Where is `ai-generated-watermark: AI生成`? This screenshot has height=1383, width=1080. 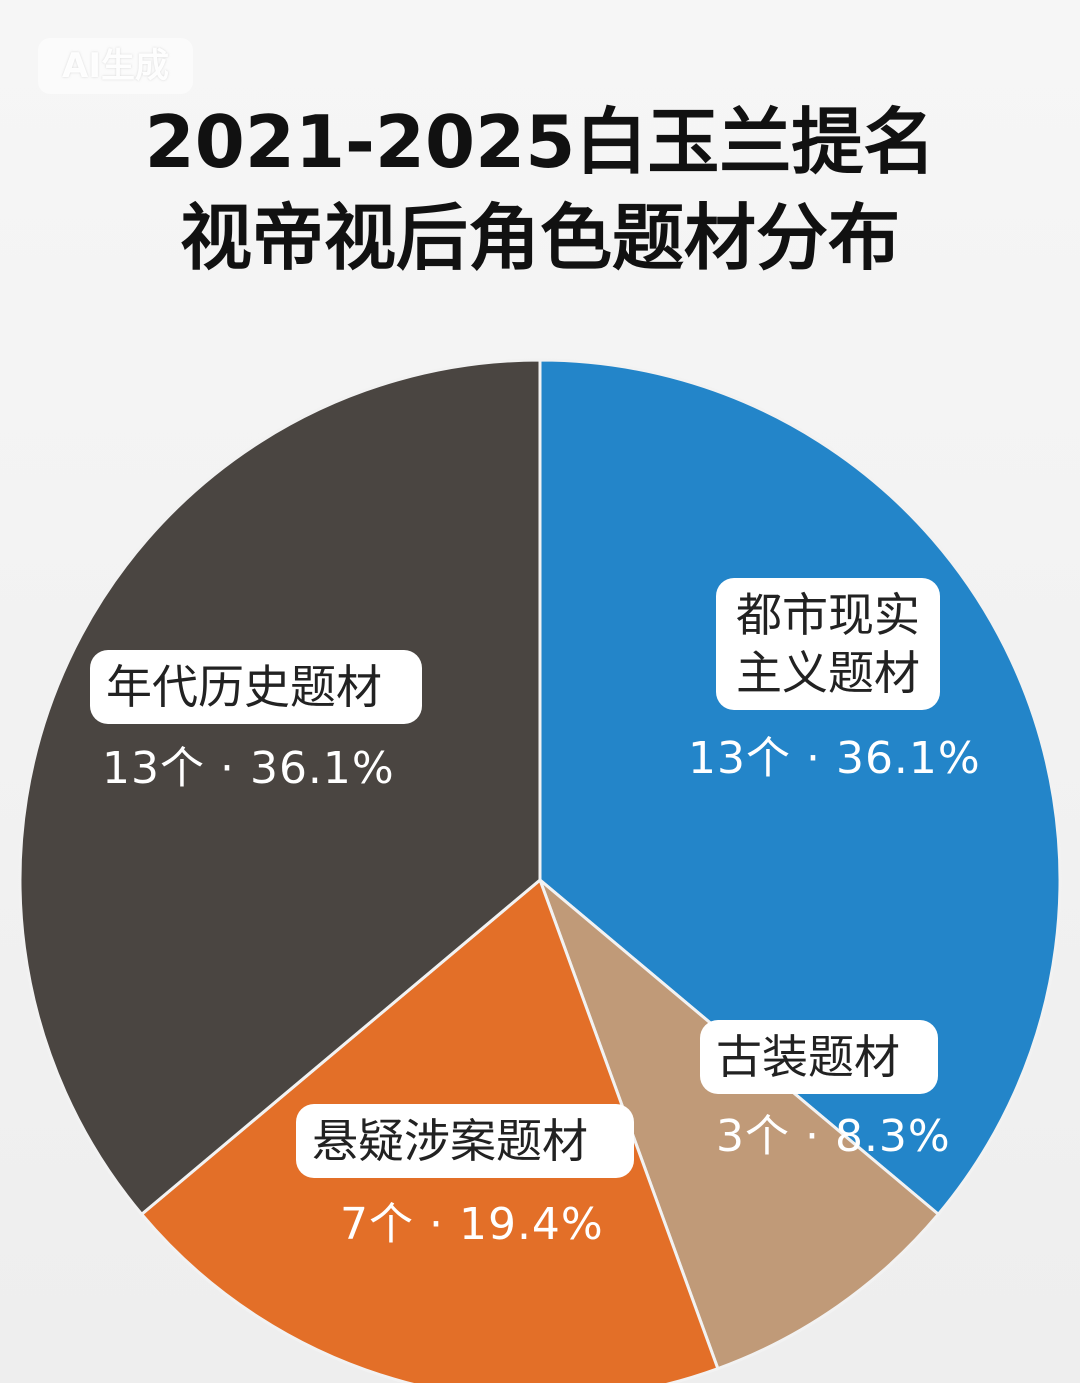 ai-generated-watermark: AI生成 is located at coordinates (115, 66).